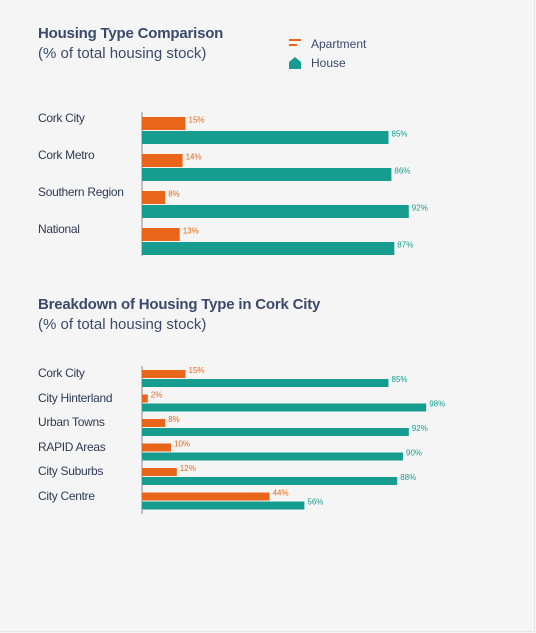  What do you see at coordinates (339, 43) in the screenshot?
I see `legend-label-apartment: Apartment` at bounding box center [339, 43].